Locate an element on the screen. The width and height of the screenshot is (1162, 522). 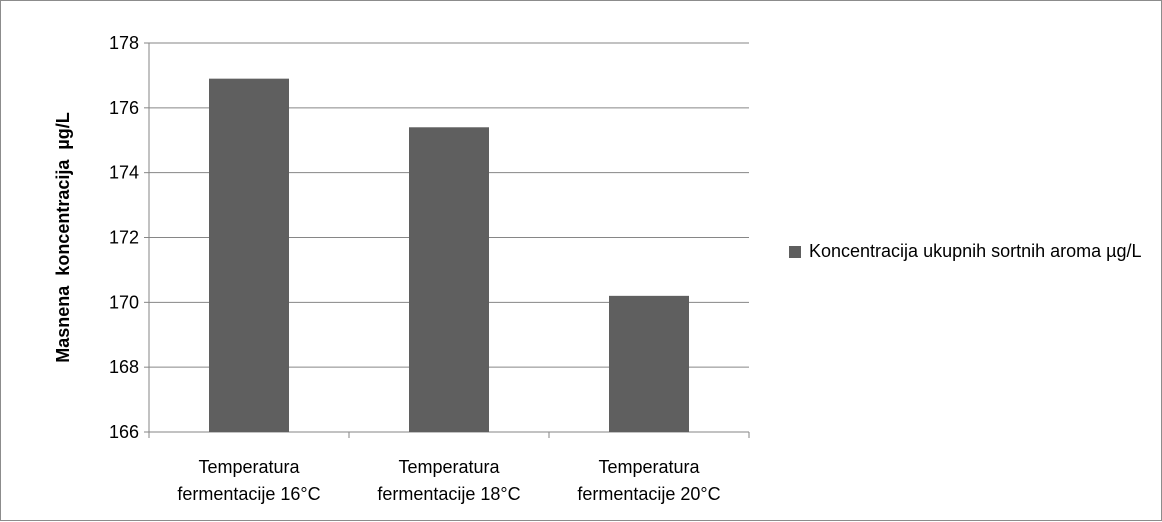
legend-swatch is located at coordinates (795, 252).